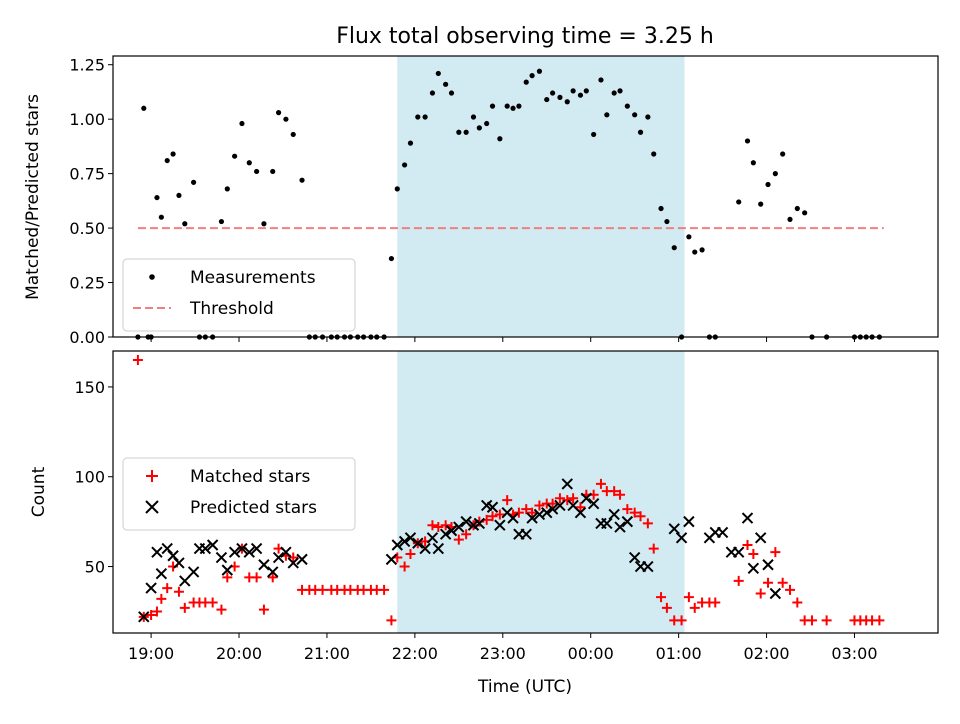 The width and height of the screenshot is (960, 724). What do you see at coordinates (33, 197) in the screenshot?
I see `top-y-axis-label: Matched/Predicted stars` at bounding box center [33, 197].